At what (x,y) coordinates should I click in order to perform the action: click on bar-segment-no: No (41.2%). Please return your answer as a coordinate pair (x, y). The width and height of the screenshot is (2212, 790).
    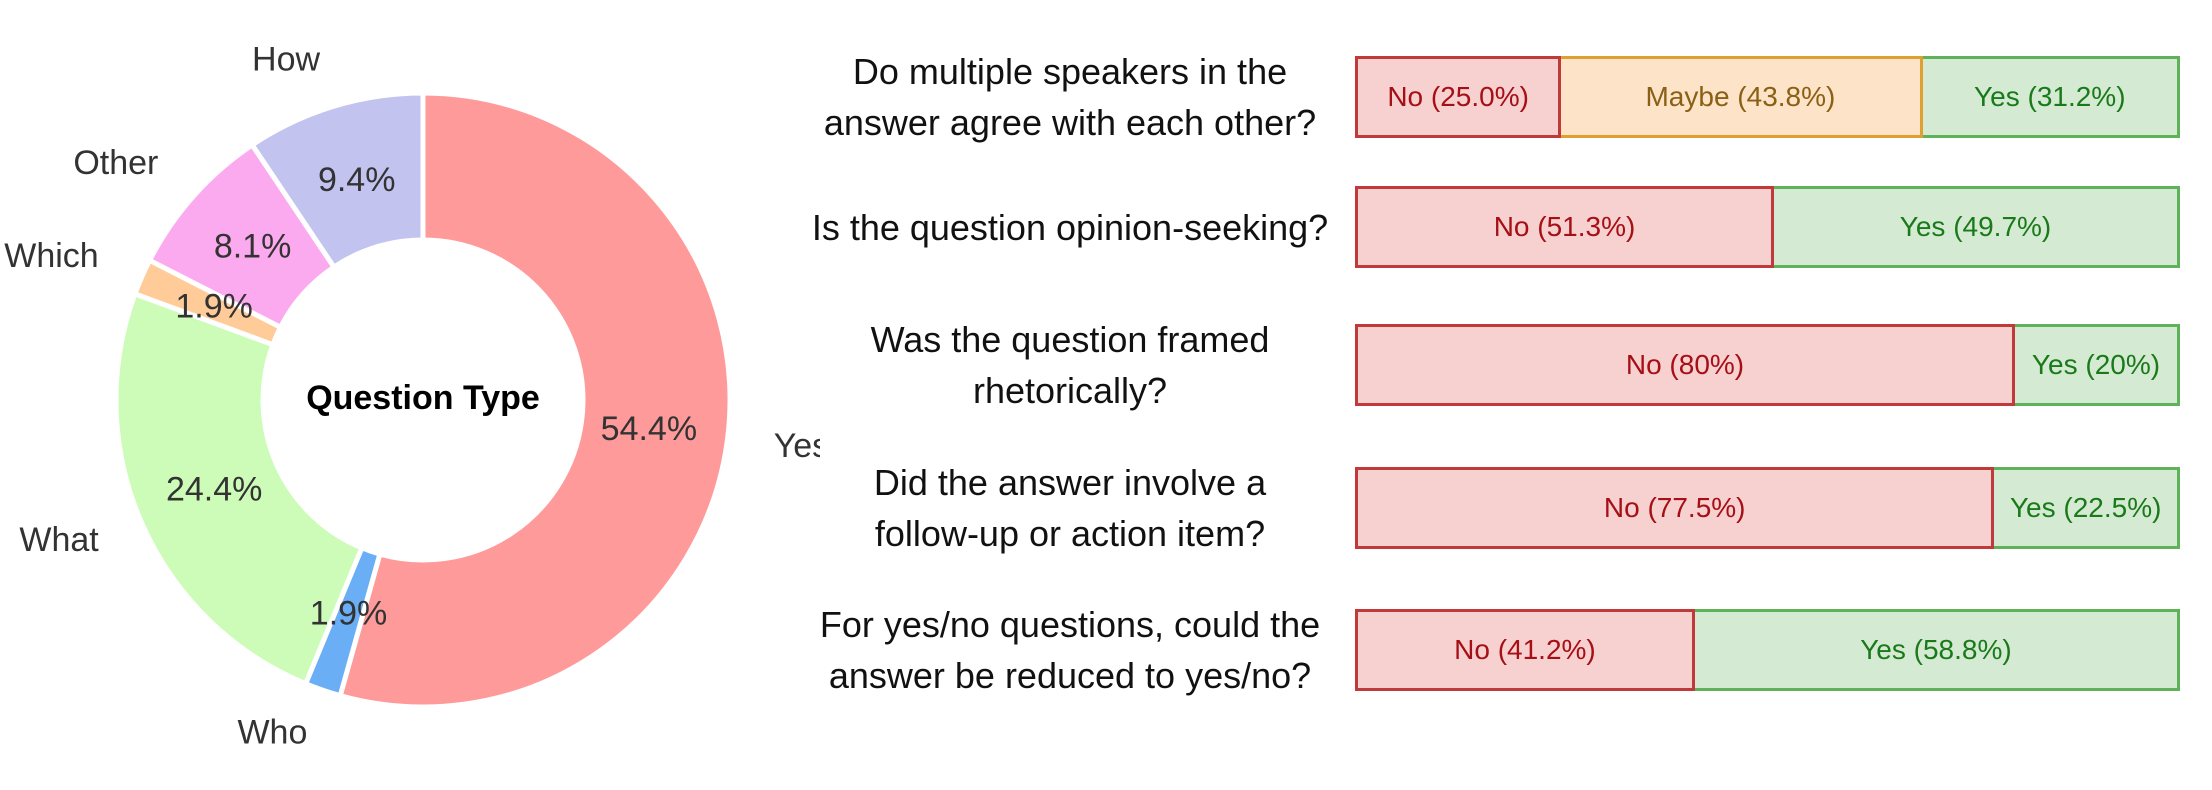
    Looking at the image, I should click on (1525, 650).